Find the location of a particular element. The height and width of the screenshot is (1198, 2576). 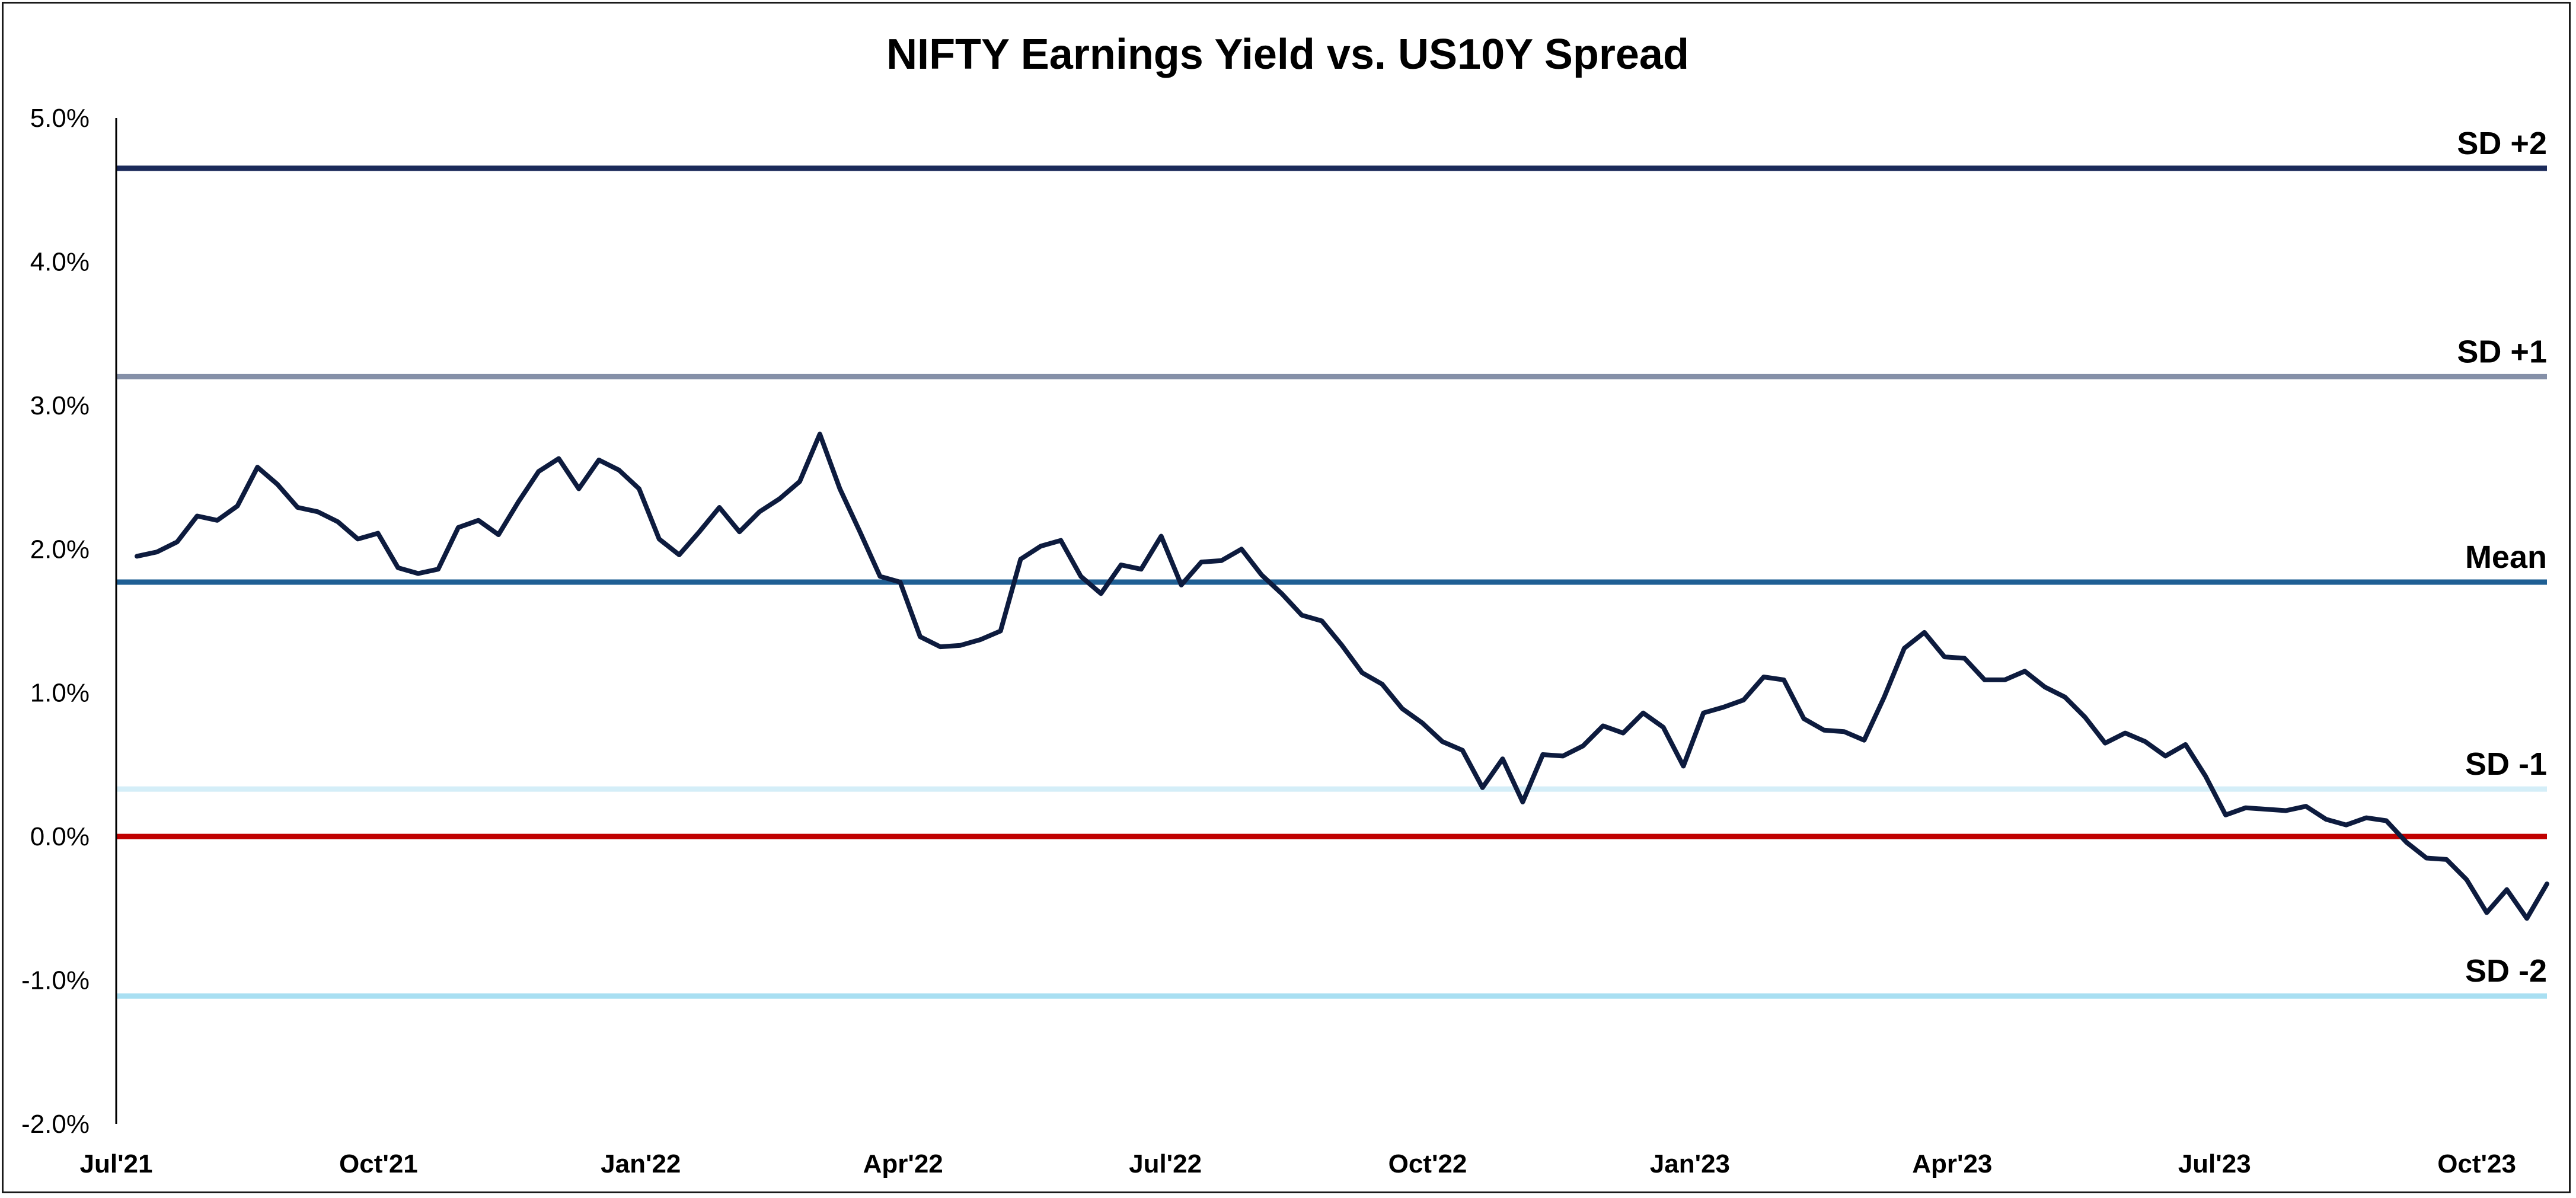

x-tick-label: Oct'23 is located at coordinates (2476, 1163).